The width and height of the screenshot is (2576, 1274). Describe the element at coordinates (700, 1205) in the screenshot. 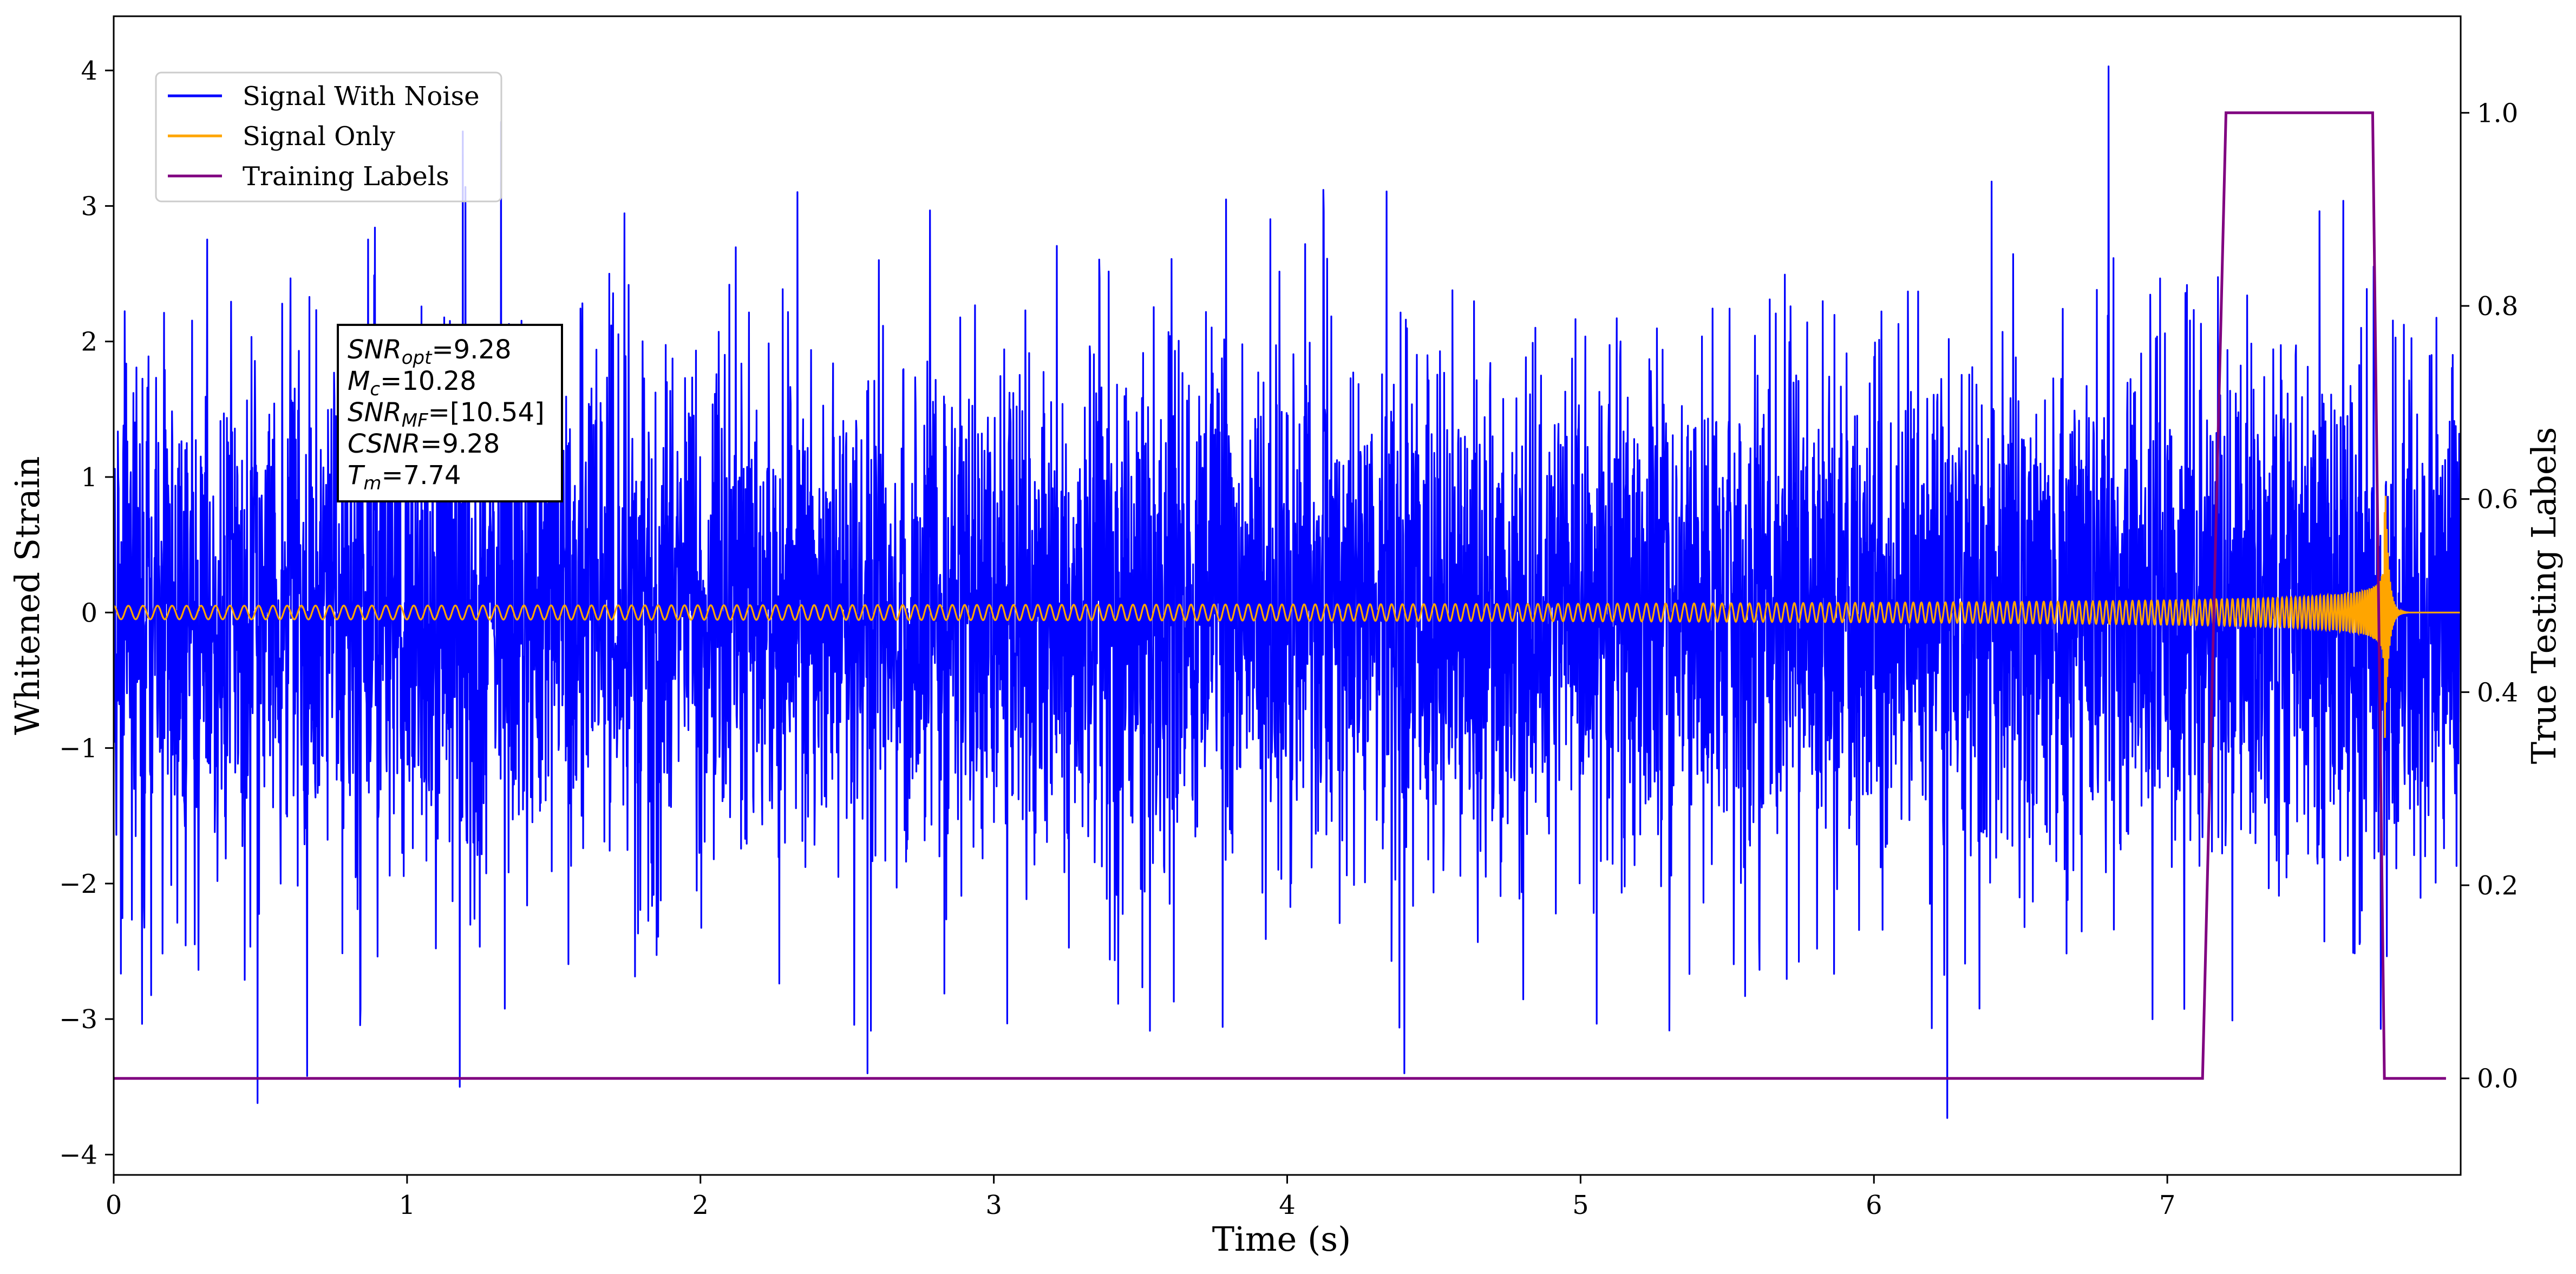

I see `x-tick-label: 2` at that location.